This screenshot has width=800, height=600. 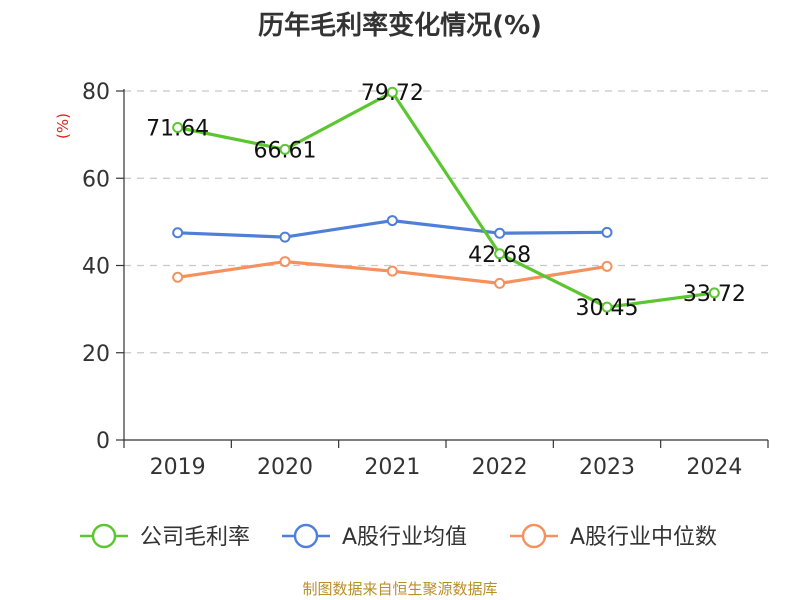 I want to click on source-note: 制图数据来自恒生聚源数据库, so click(x=399, y=589).